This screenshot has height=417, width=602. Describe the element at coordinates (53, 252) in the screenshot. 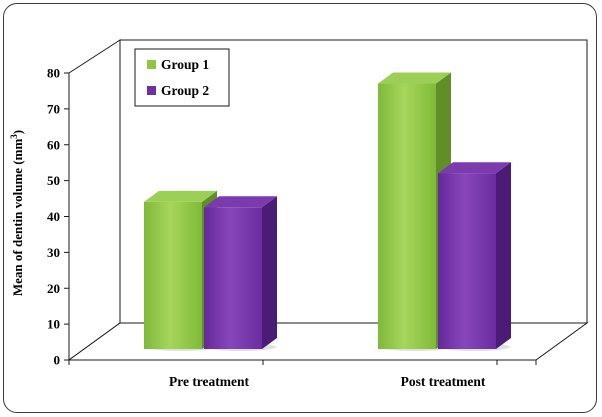

I see `y-tick-label: 30` at that location.